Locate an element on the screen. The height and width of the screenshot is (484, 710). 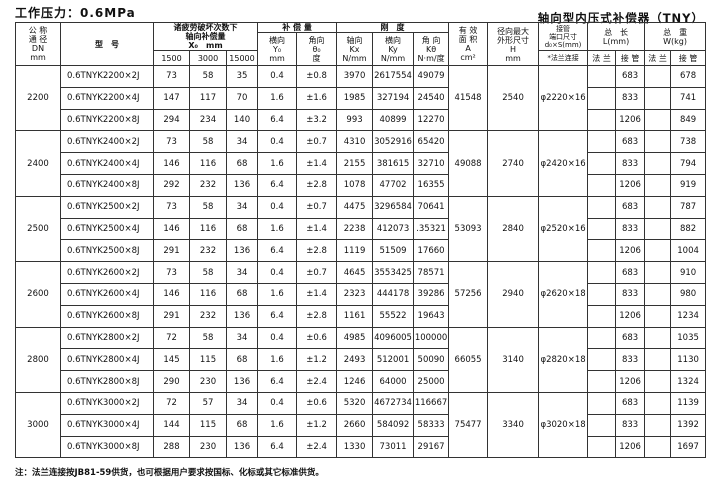
area-cell: 75477 is located at coordinates (468, 425).